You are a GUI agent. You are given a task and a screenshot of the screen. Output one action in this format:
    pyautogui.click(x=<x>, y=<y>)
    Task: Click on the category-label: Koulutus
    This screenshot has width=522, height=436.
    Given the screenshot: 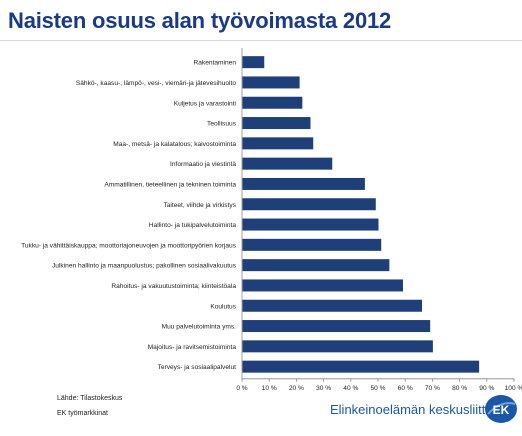 What is the action you would take?
    pyautogui.click(x=223, y=306)
    